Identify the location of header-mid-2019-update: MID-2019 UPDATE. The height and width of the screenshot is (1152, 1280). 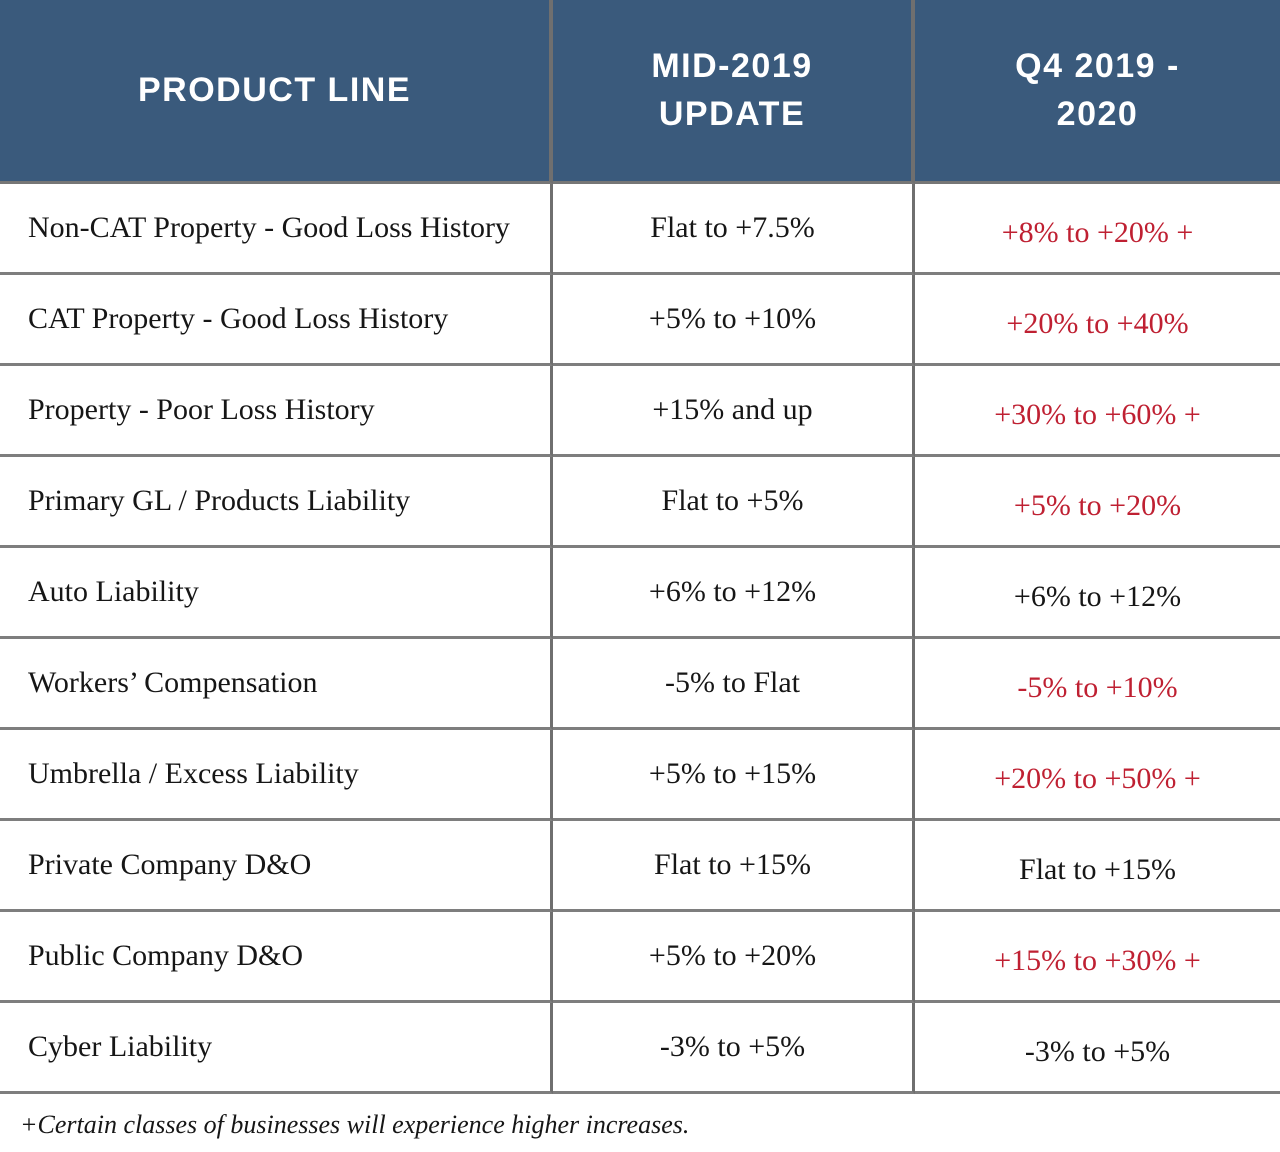
(734, 92).